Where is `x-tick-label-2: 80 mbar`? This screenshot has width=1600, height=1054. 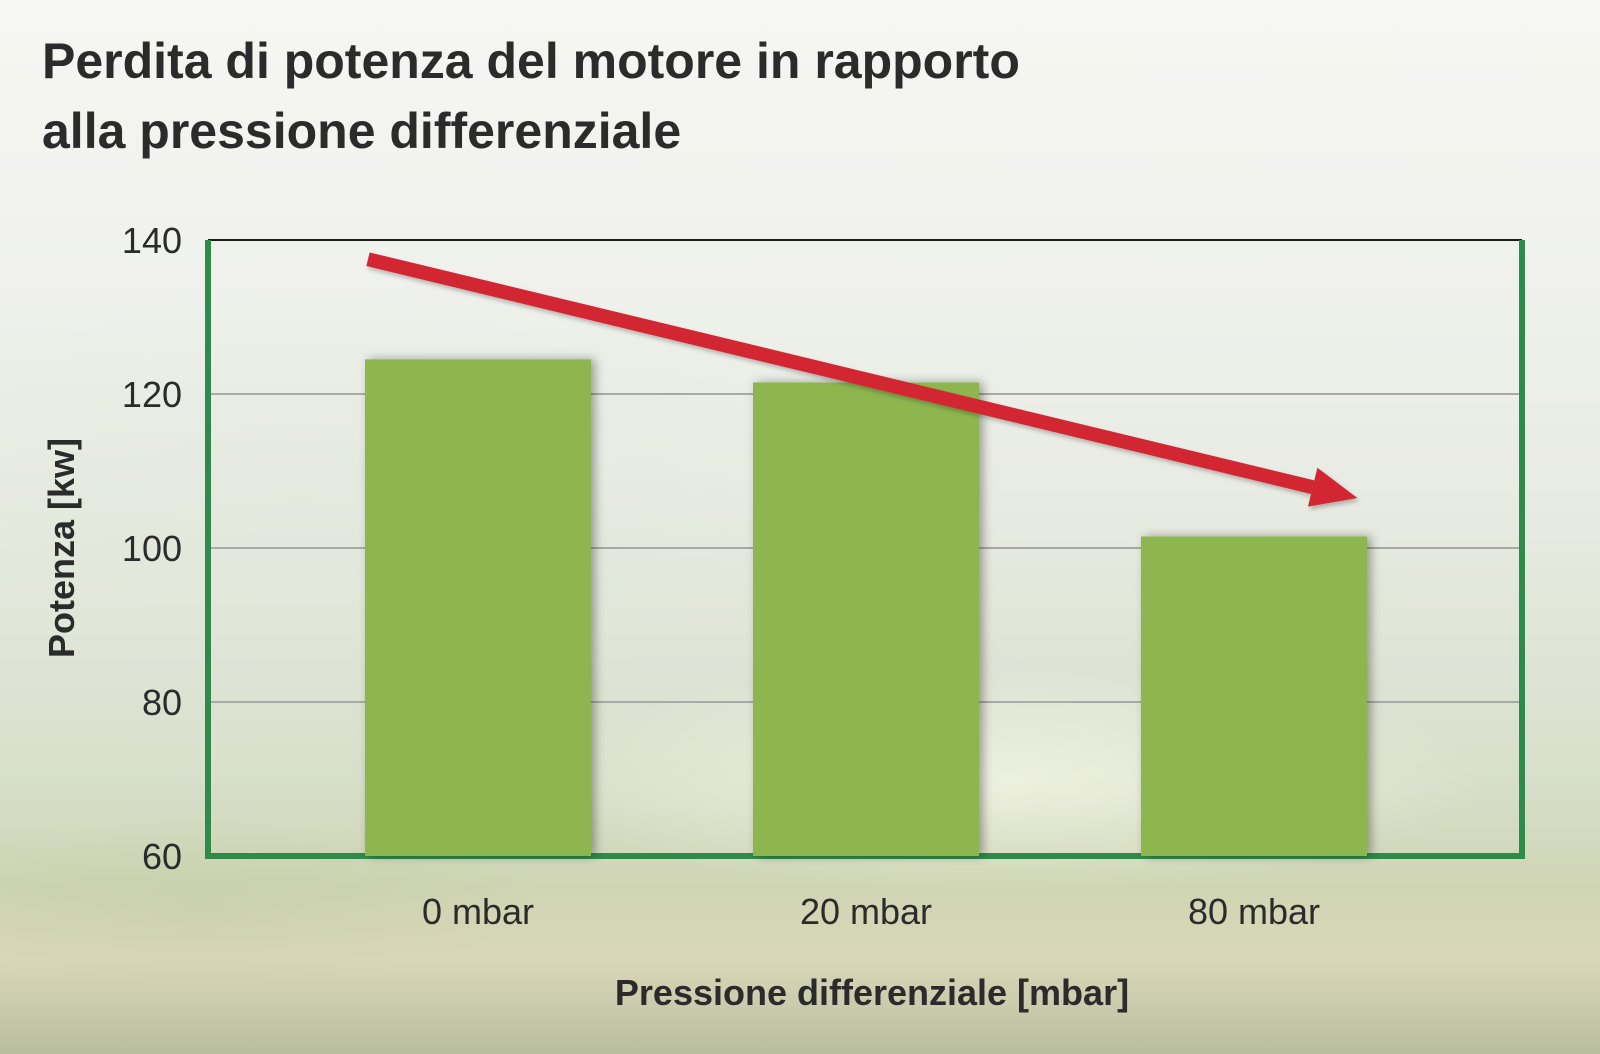
x-tick-label-2: 80 mbar is located at coordinates (1254, 911).